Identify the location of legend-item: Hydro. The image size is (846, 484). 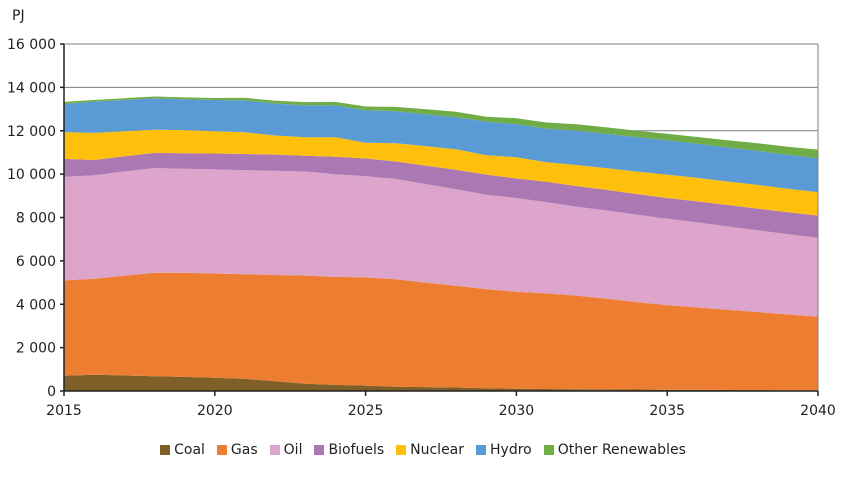
(504, 450).